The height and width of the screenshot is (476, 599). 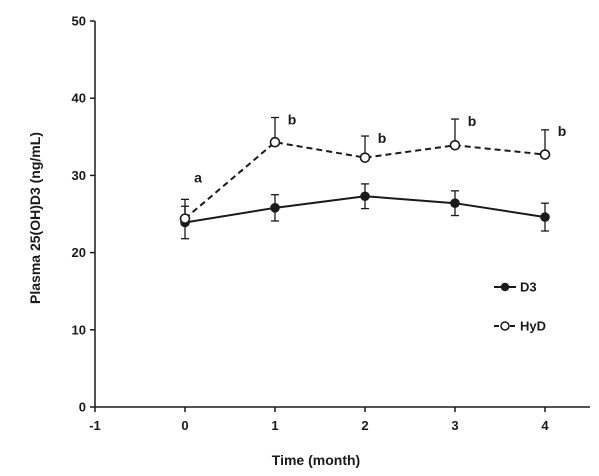 I want to click on legend-marker-hyd, so click(x=505, y=326).